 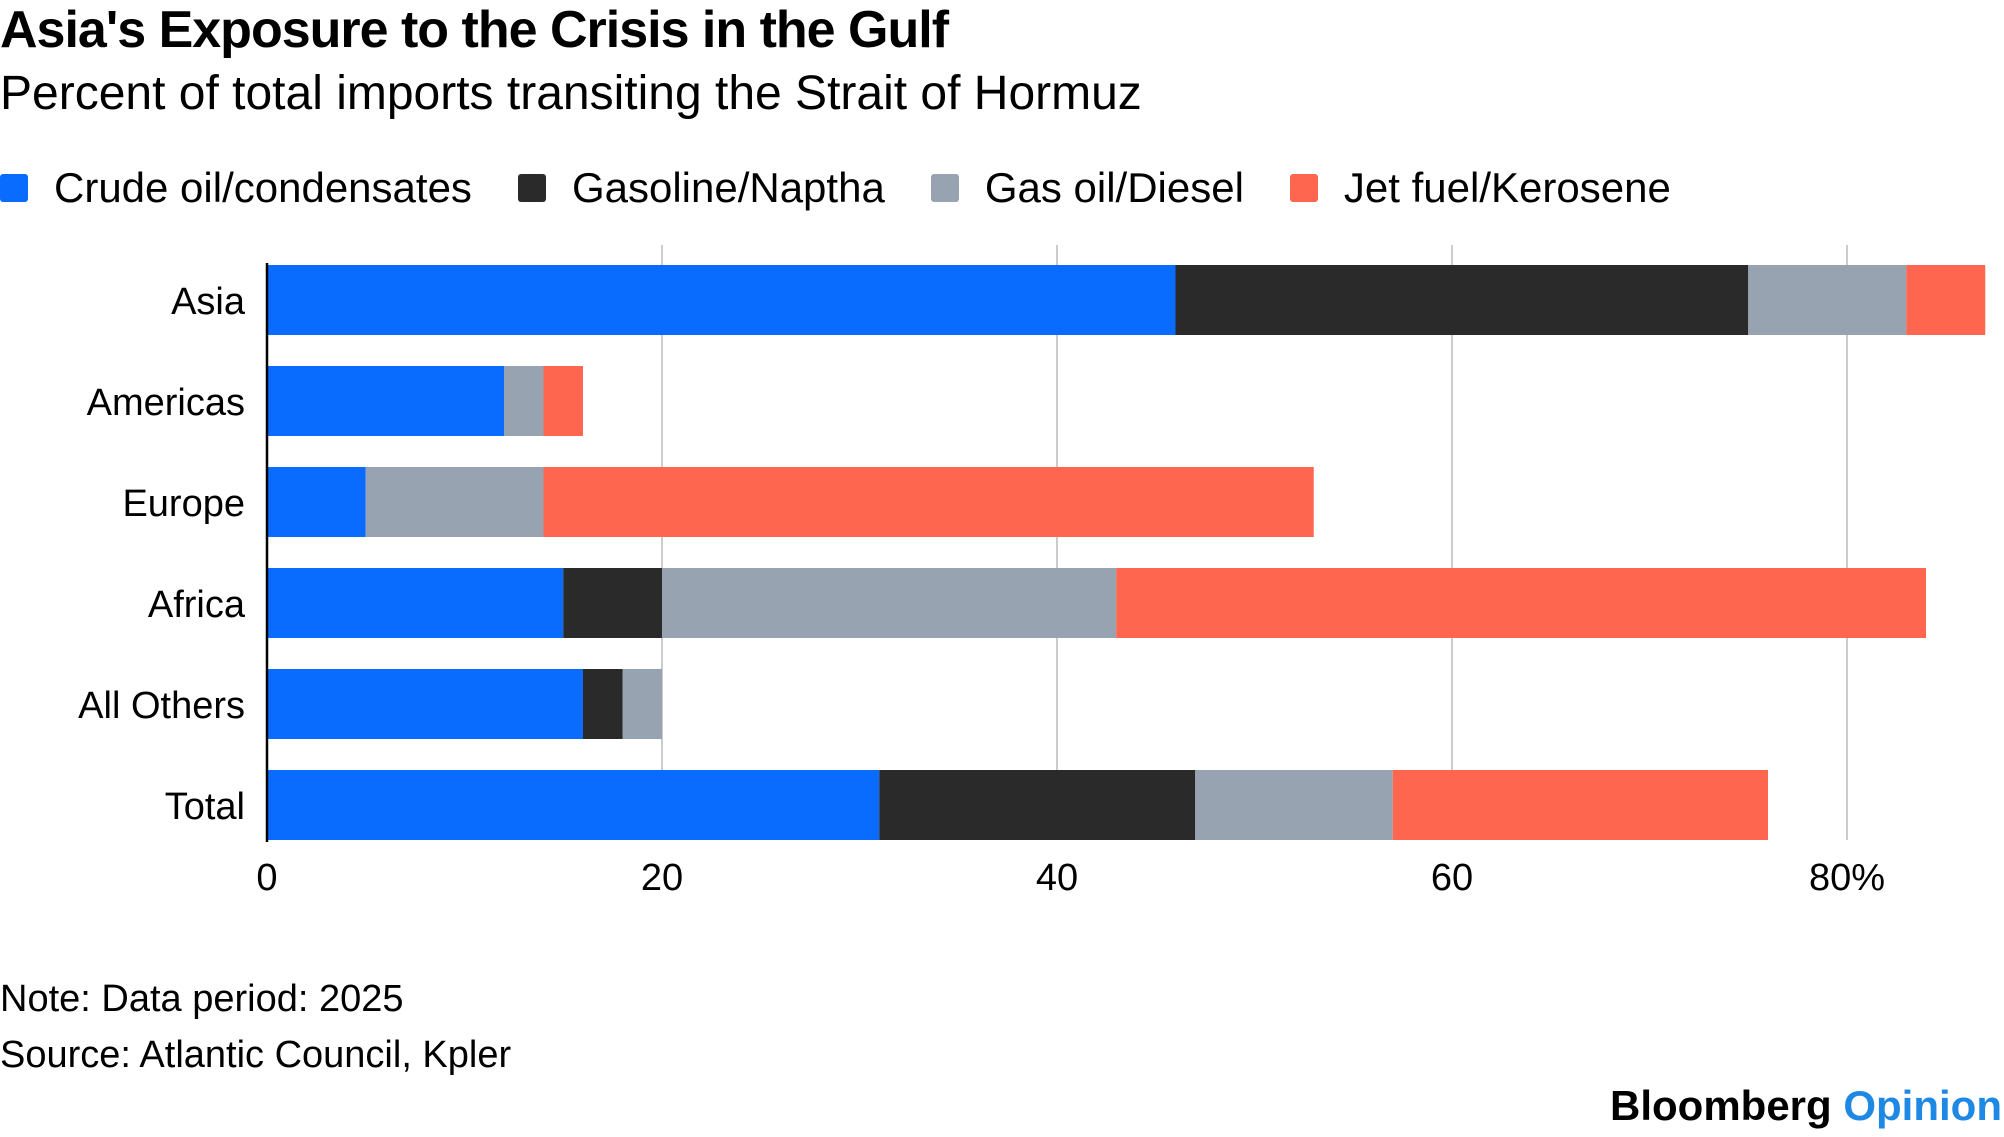 What do you see at coordinates (1507, 187) in the screenshot?
I see `legend-label-jet-fuel: Jet fuel/Kerosene` at bounding box center [1507, 187].